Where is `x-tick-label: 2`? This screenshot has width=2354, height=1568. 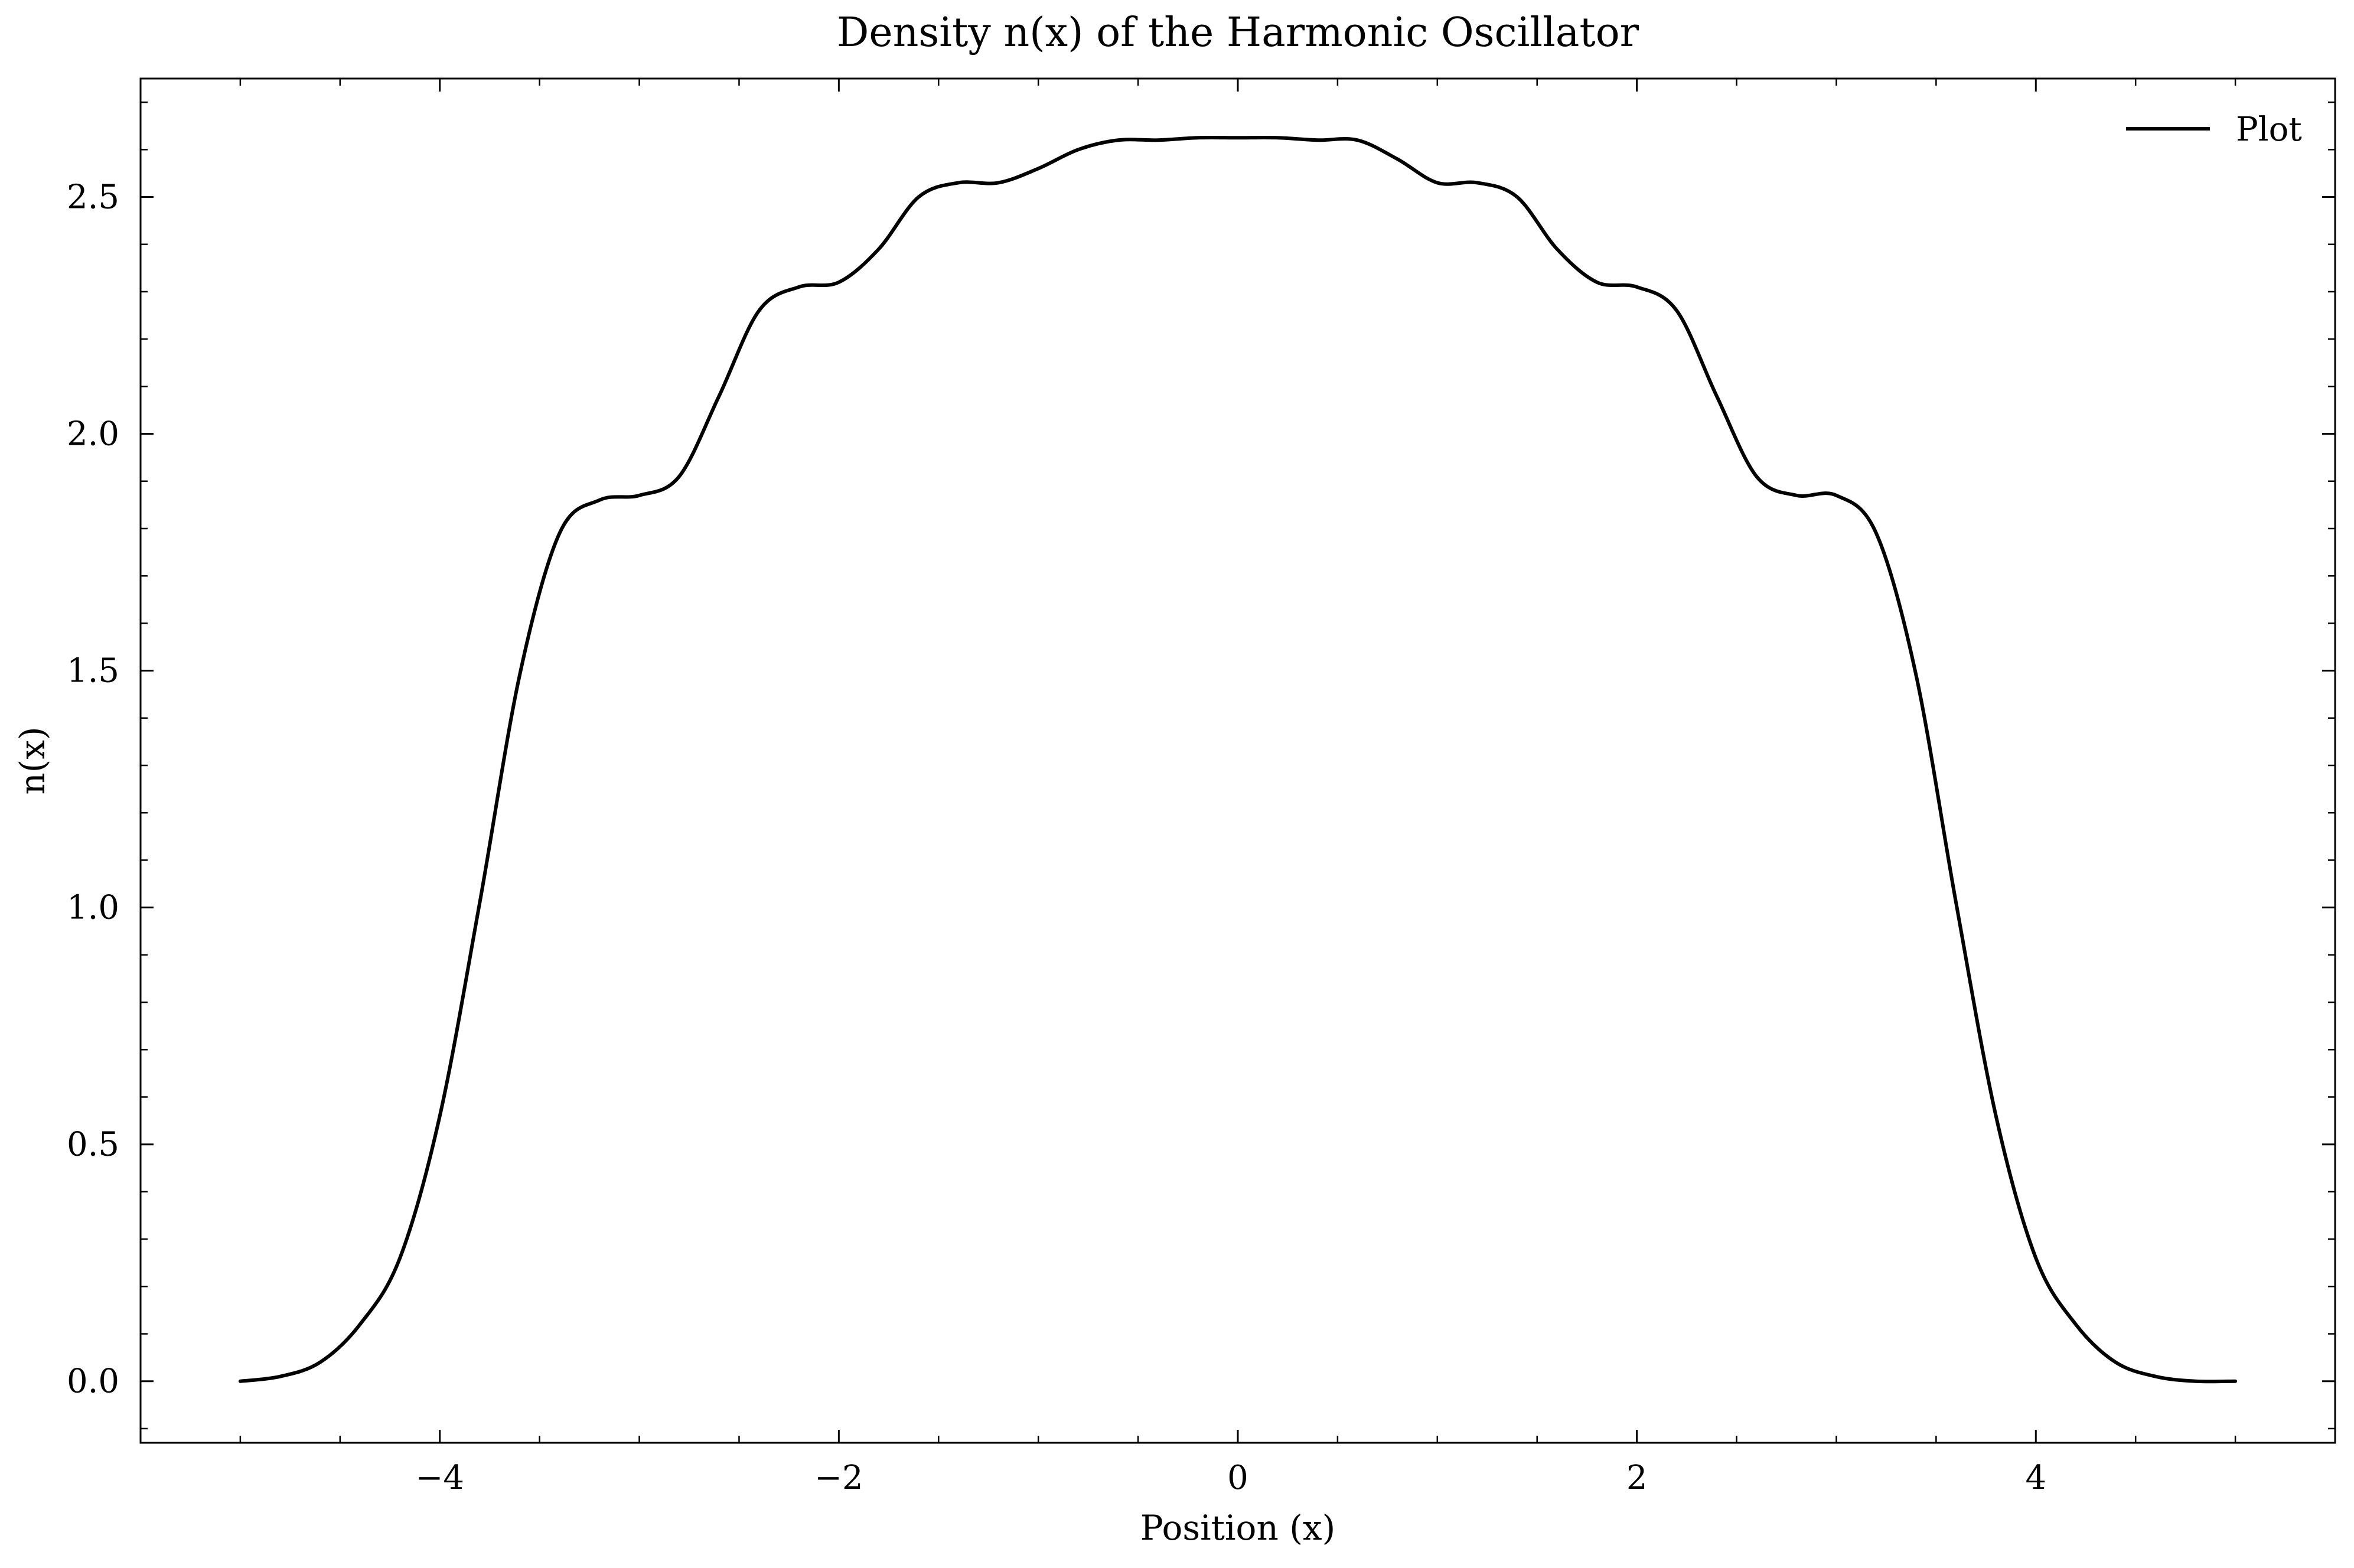
x-tick-label: 2 is located at coordinates (1637, 1478).